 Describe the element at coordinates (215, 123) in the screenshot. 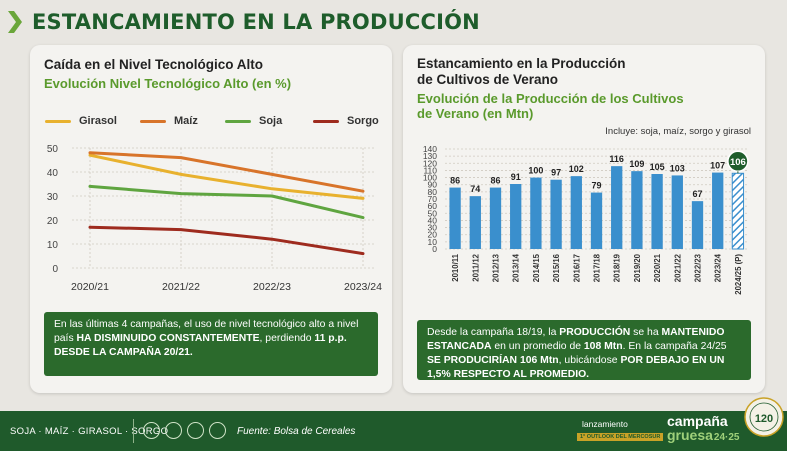

I see `chart-legend: Girasol Maíz Soja Sorgo` at that location.